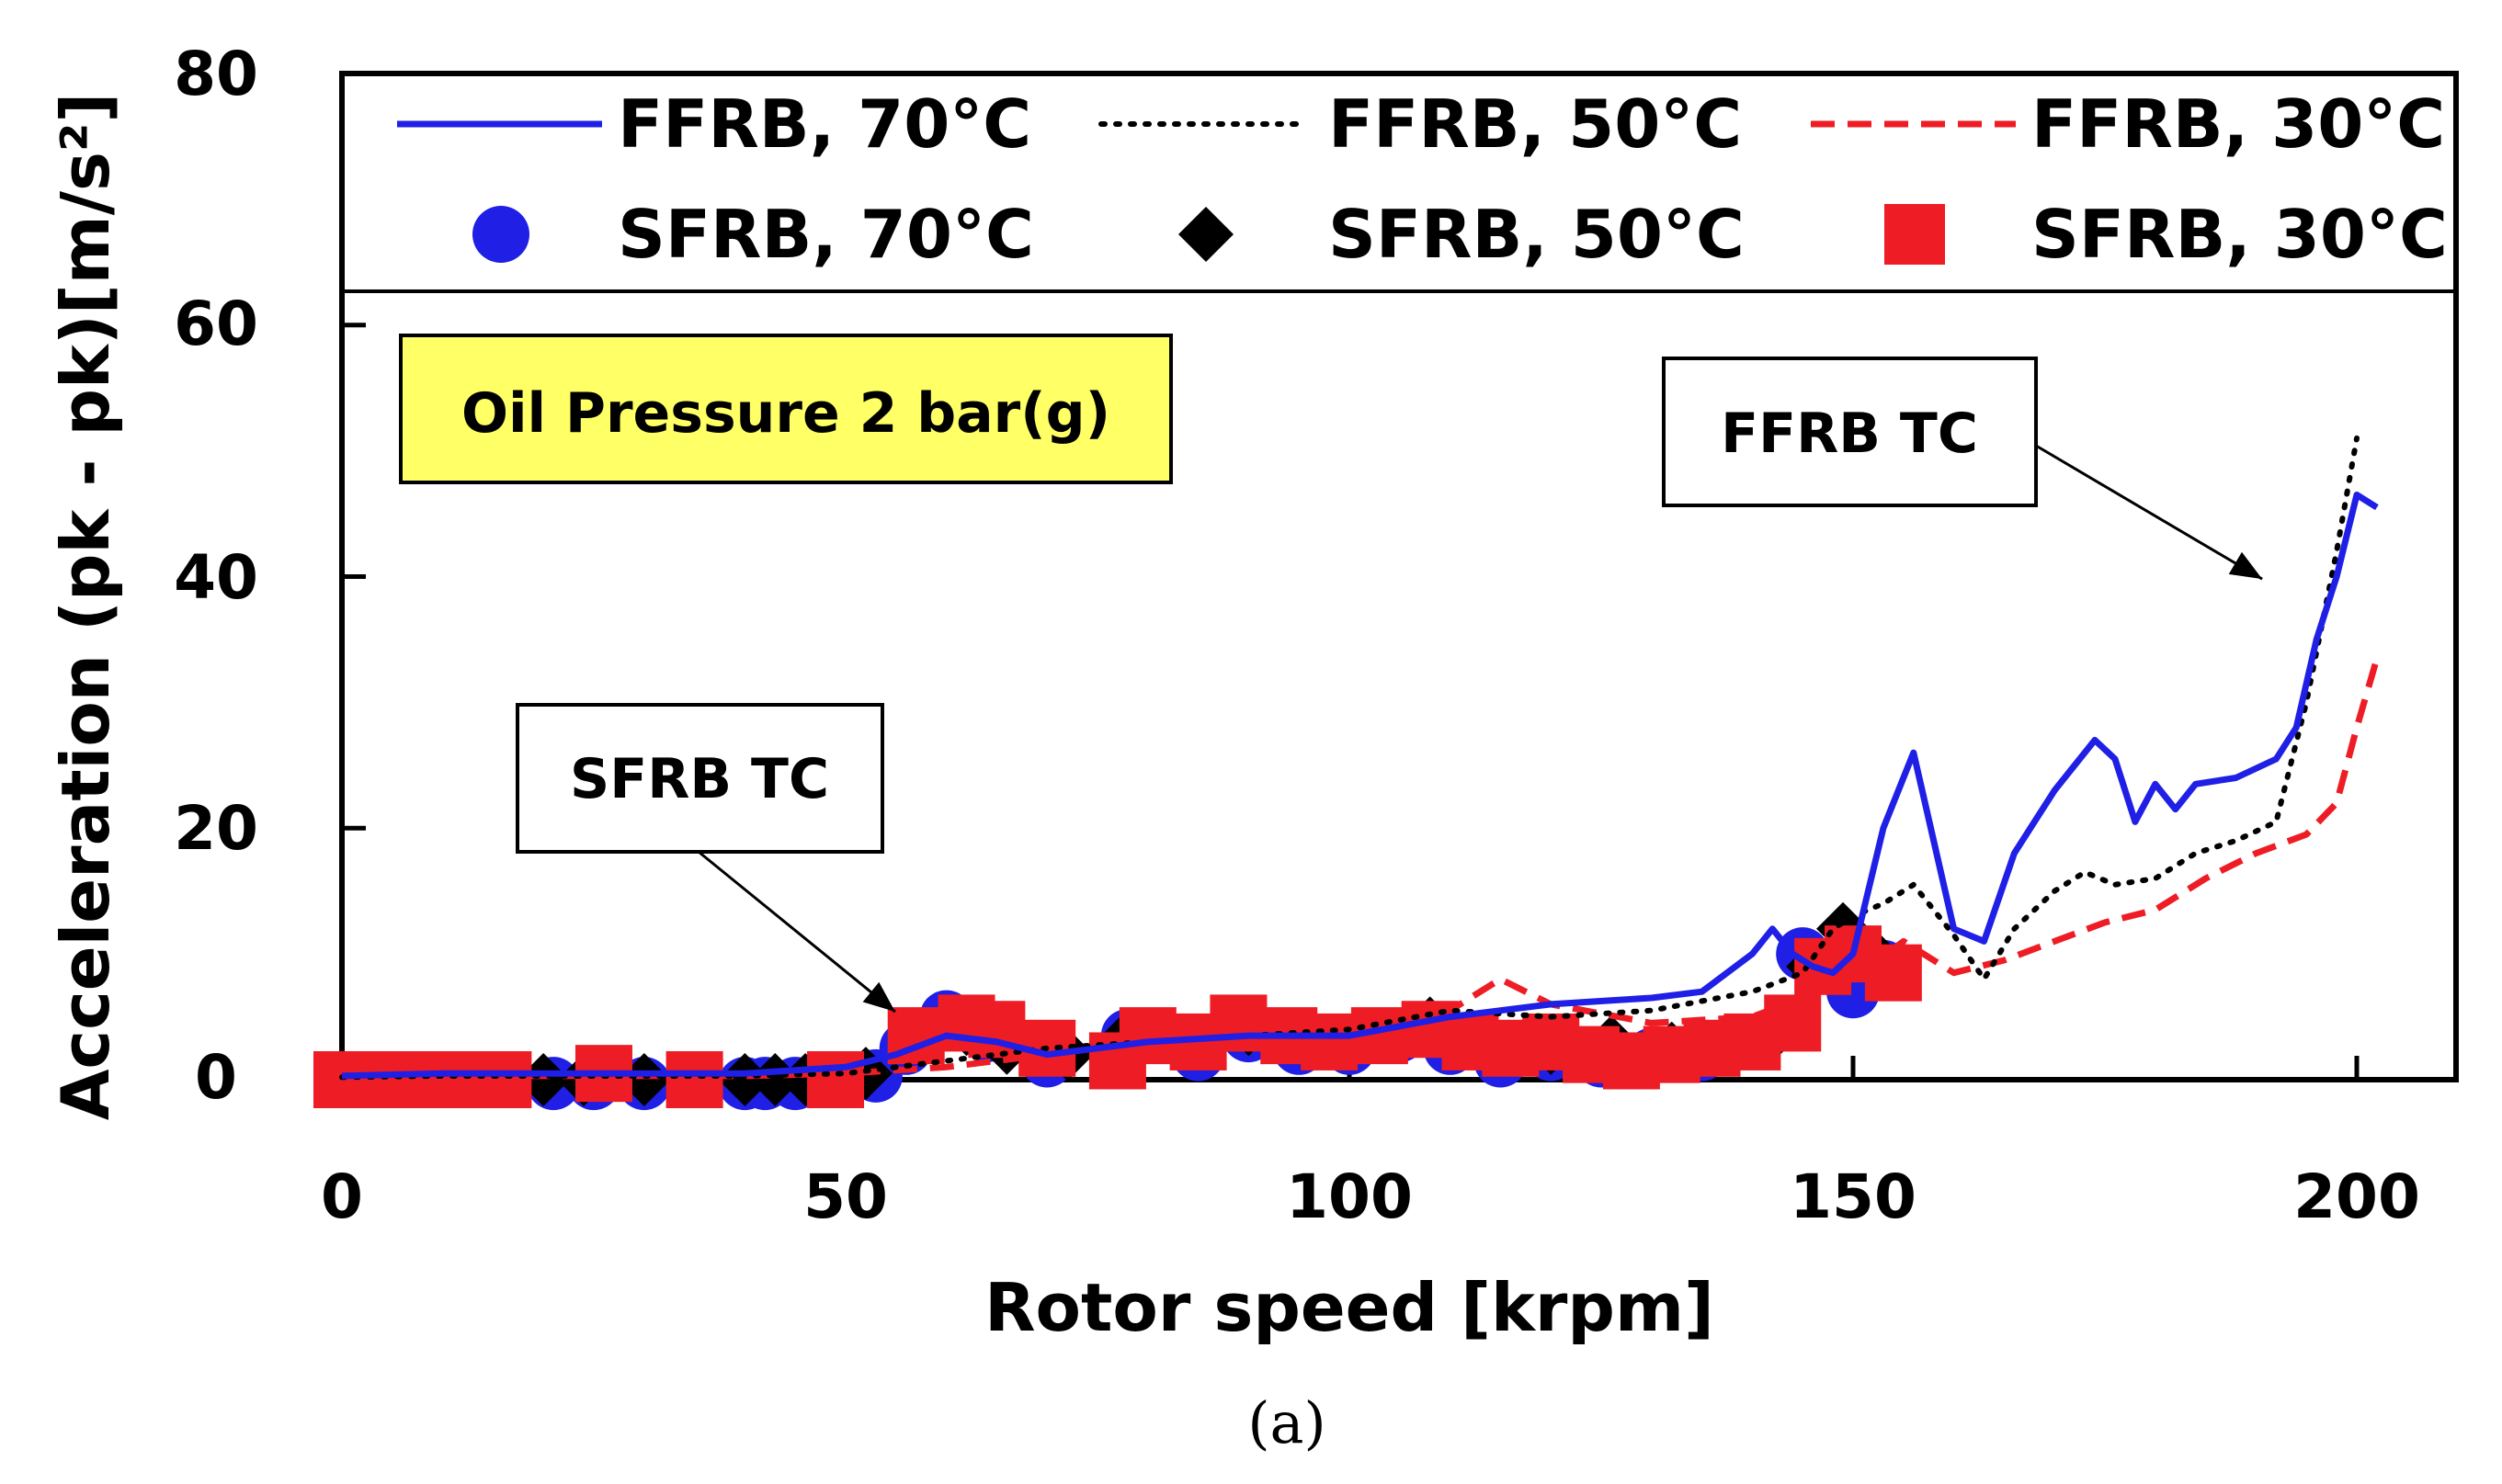  I want to click on ffrb-tc-label: FFRB TC, so click(1849, 434).